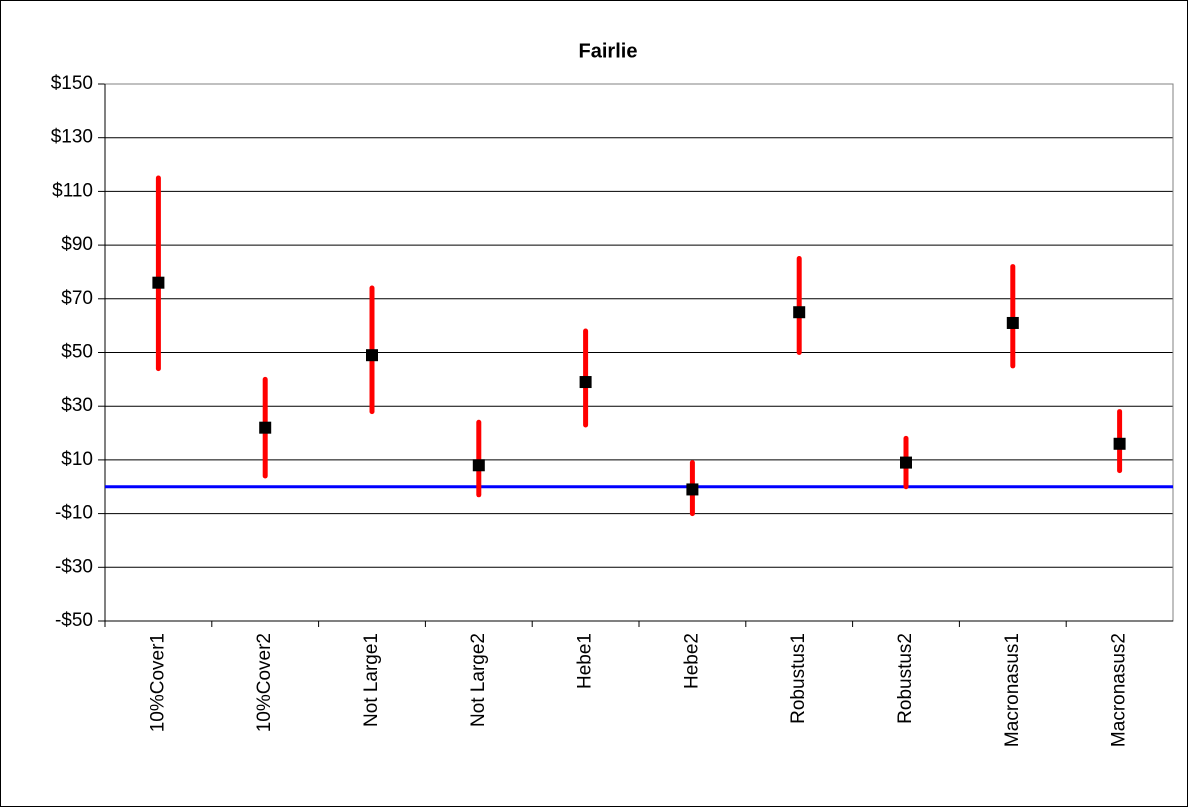  I want to click on x-tick-label: Robustus1, so click(798, 678).